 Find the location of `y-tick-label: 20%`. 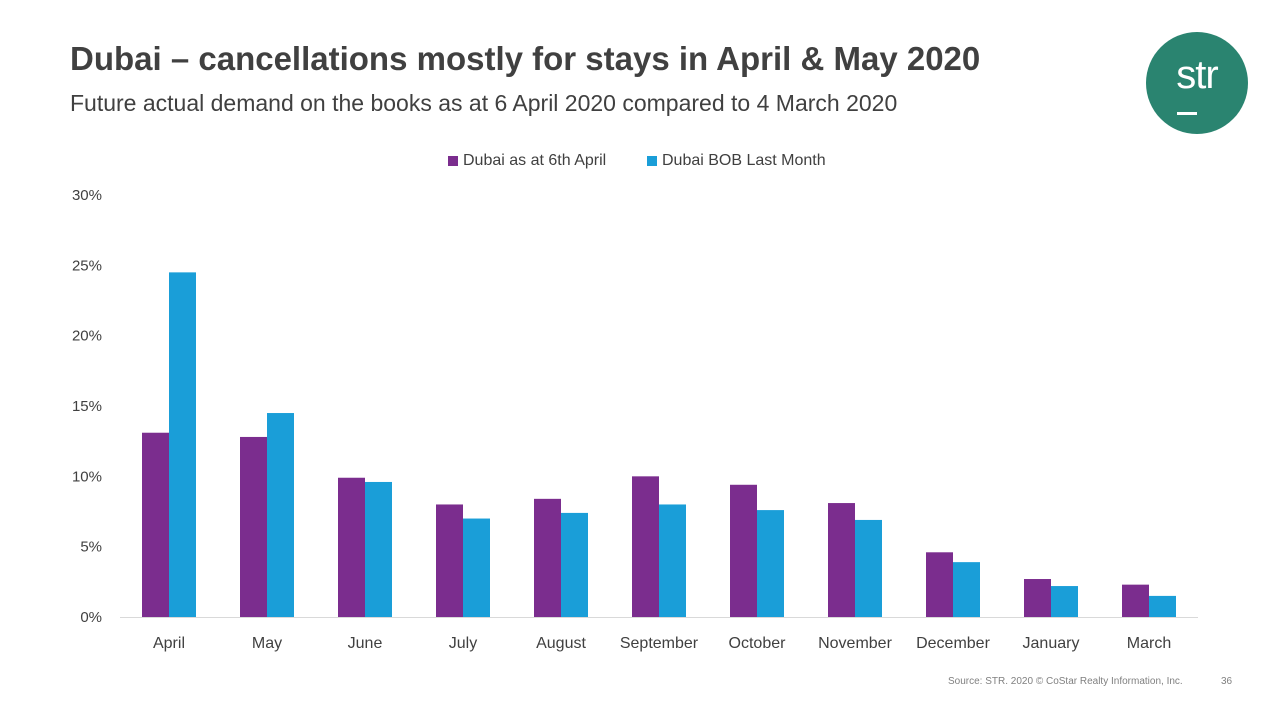

y-tick-label: 20% is located at coordinates (87, 336).